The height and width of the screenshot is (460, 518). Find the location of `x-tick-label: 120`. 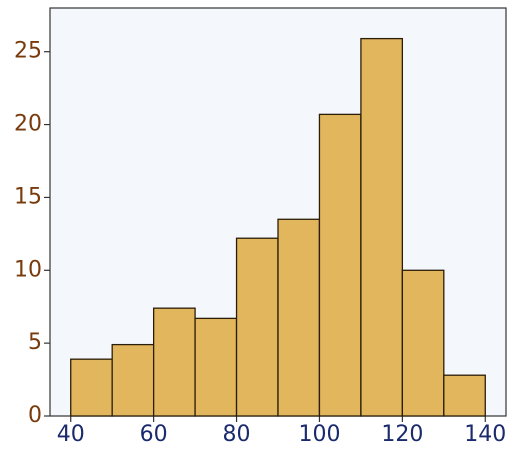

x-tick-label: 120 is located at coordinates (402, 434).